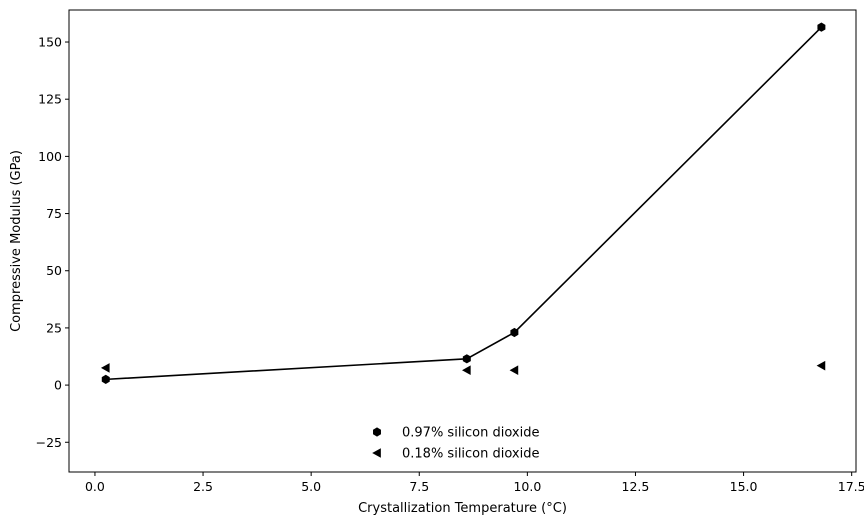 The height and width of the screenshot is (525, 864). Describe the element at coordinates (50, 42) in the screenshot. I see `y-tick-label: 150` at that location.